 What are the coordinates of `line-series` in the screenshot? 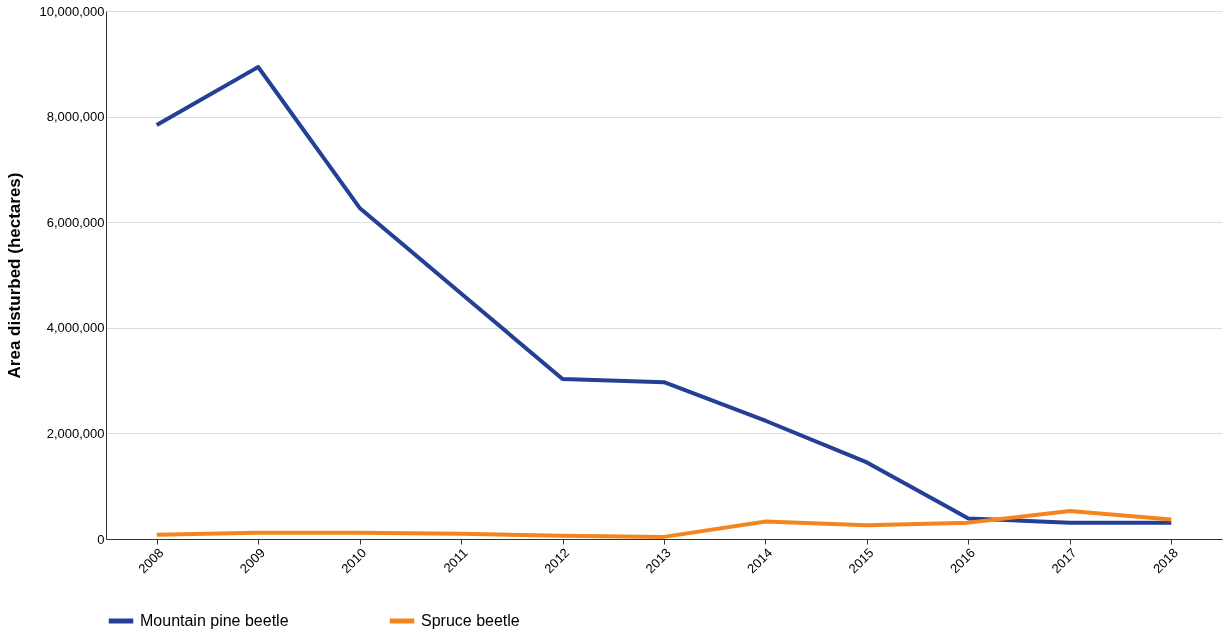 It's located at (664, 524).